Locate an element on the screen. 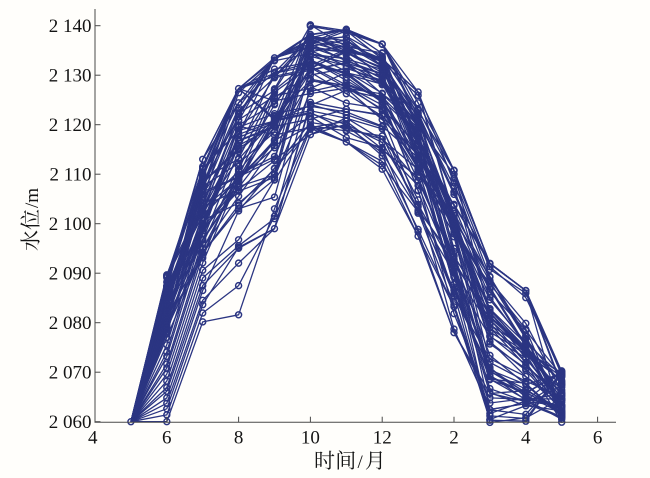 The image size is (650, 478). svg-text: 2 120 is located at coordinates (70, 125).